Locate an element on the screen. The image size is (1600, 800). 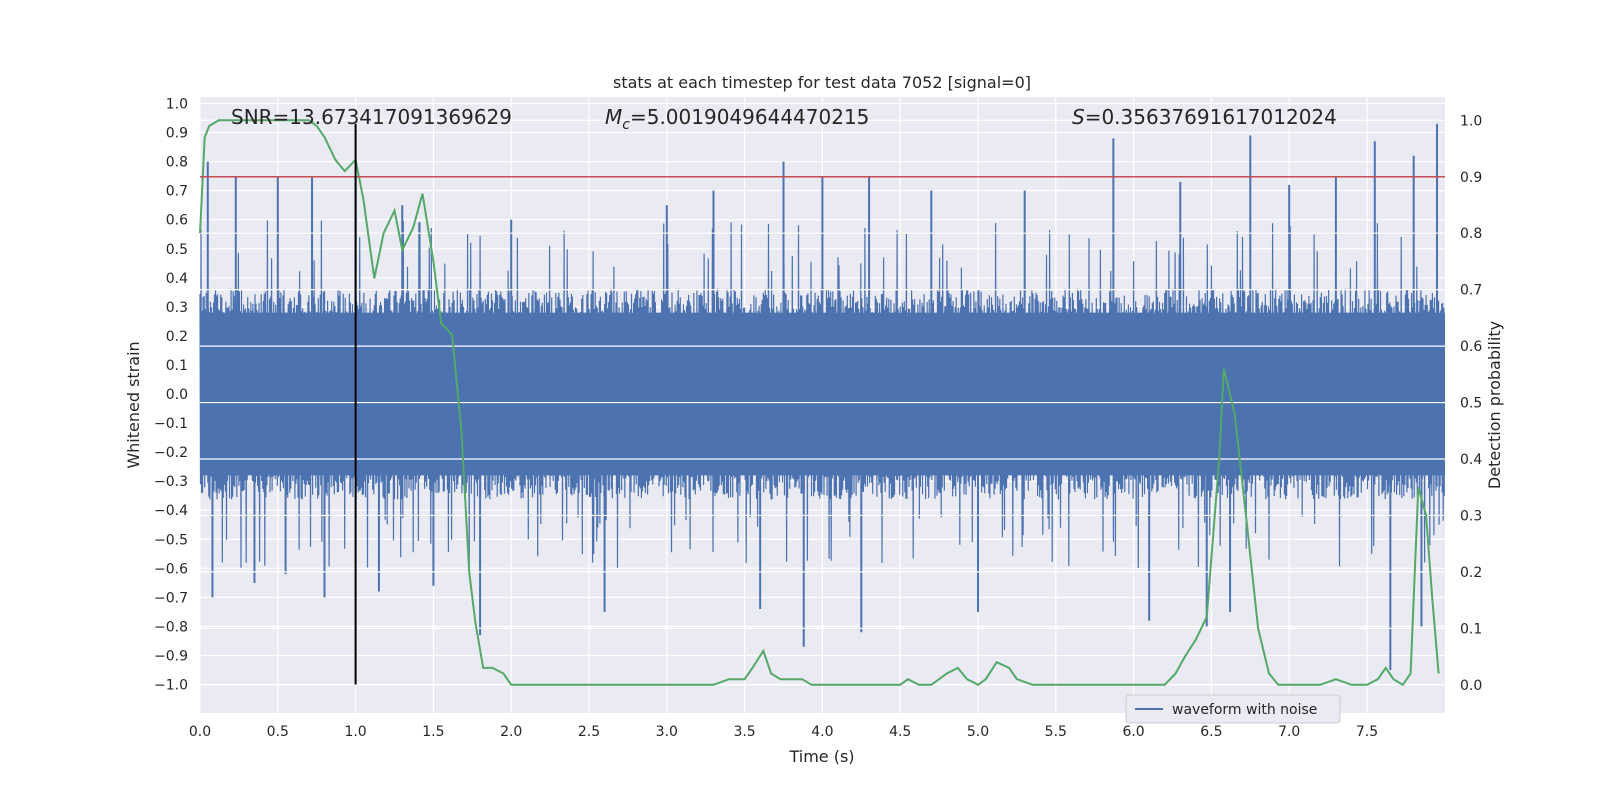
mc-symbol: M is located at coordinates (613, 117).